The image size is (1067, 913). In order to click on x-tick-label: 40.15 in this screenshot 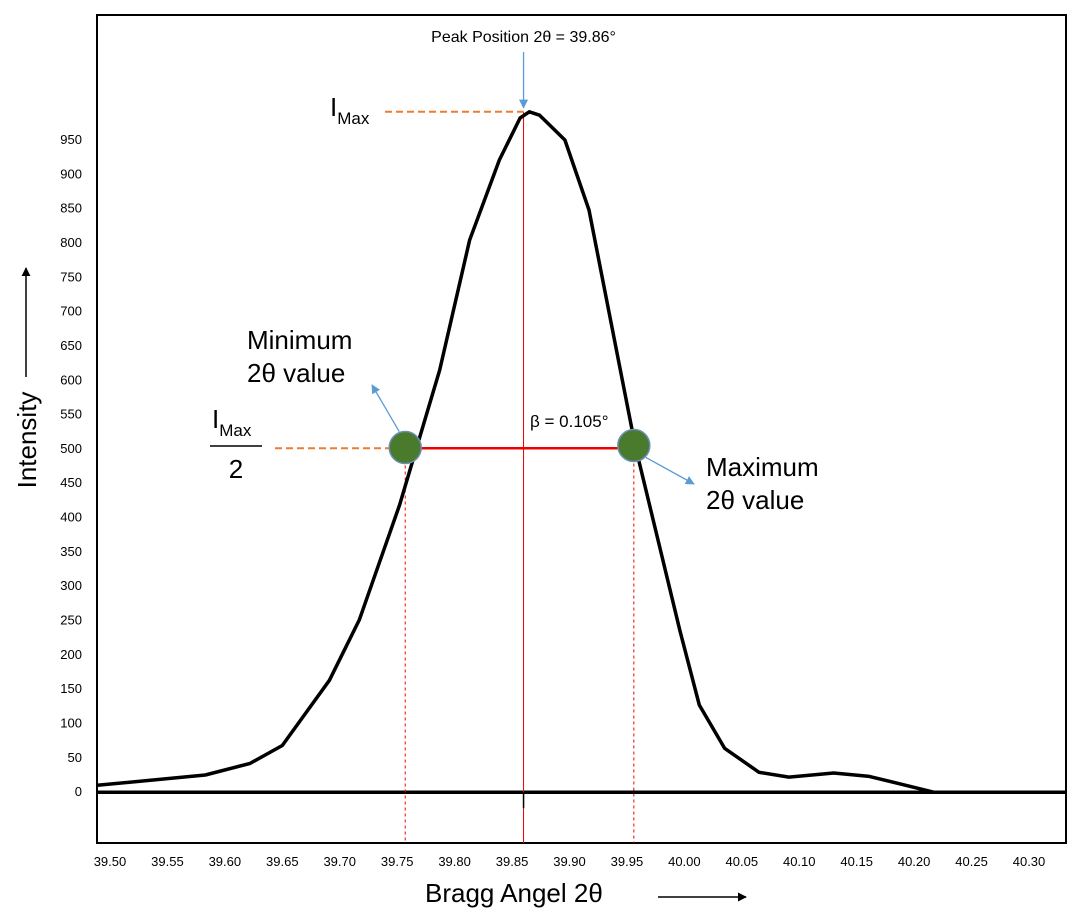, I will do `click(856, 861)`.